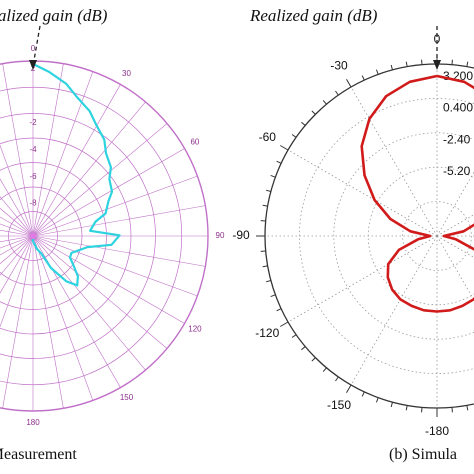 Image resolution: width=474 pixels, height=474 pixels. What do you see at coordinates (458, 108) in the screenshot?
I see `radial-tick-label: 0.400` at bounding box center [458, 108].